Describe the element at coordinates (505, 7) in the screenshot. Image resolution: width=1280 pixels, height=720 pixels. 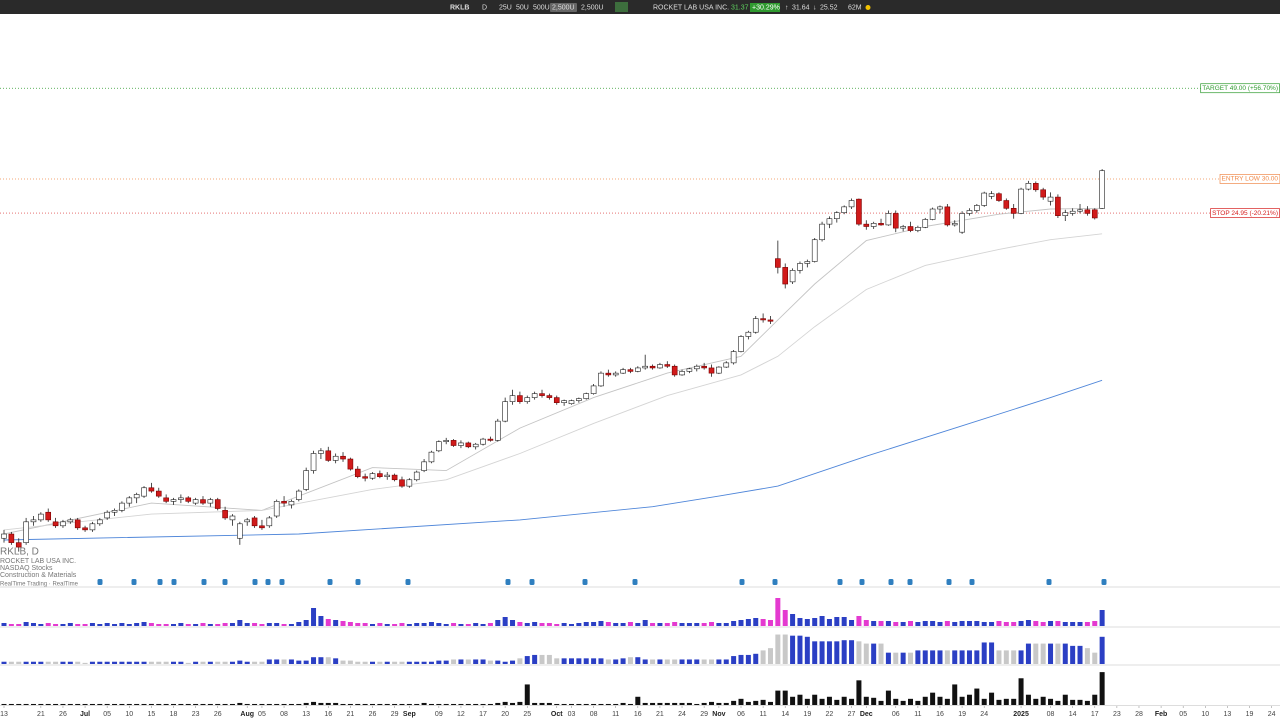
I see `size-button: 25U` at that location.